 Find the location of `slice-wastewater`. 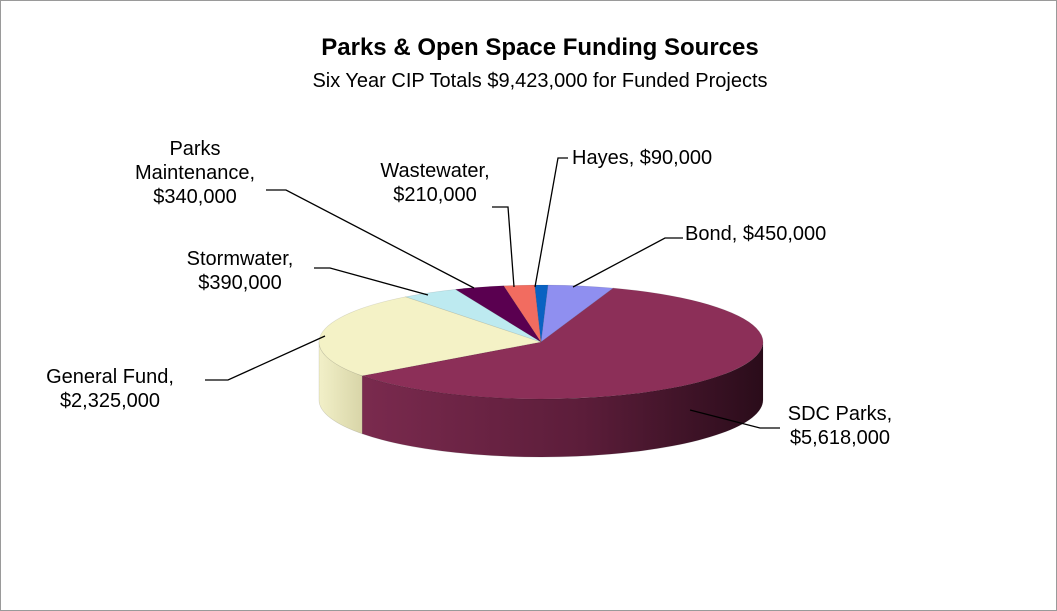

slice-wastewater is located at coordinates (522, 313).